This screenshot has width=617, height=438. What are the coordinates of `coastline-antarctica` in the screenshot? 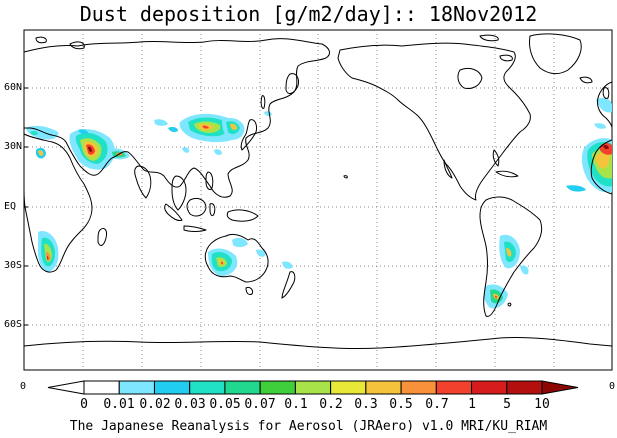 It's located at (318, 343).